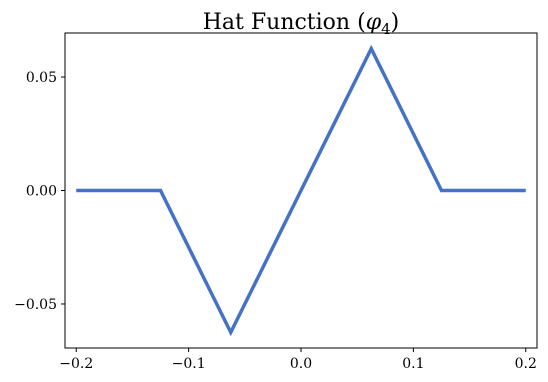 The height and width of the screenshot is (382, 548). Describe the element at coordinates (189, 364) in the screenshot. I see `x-tick-label: −0.1` at that location.